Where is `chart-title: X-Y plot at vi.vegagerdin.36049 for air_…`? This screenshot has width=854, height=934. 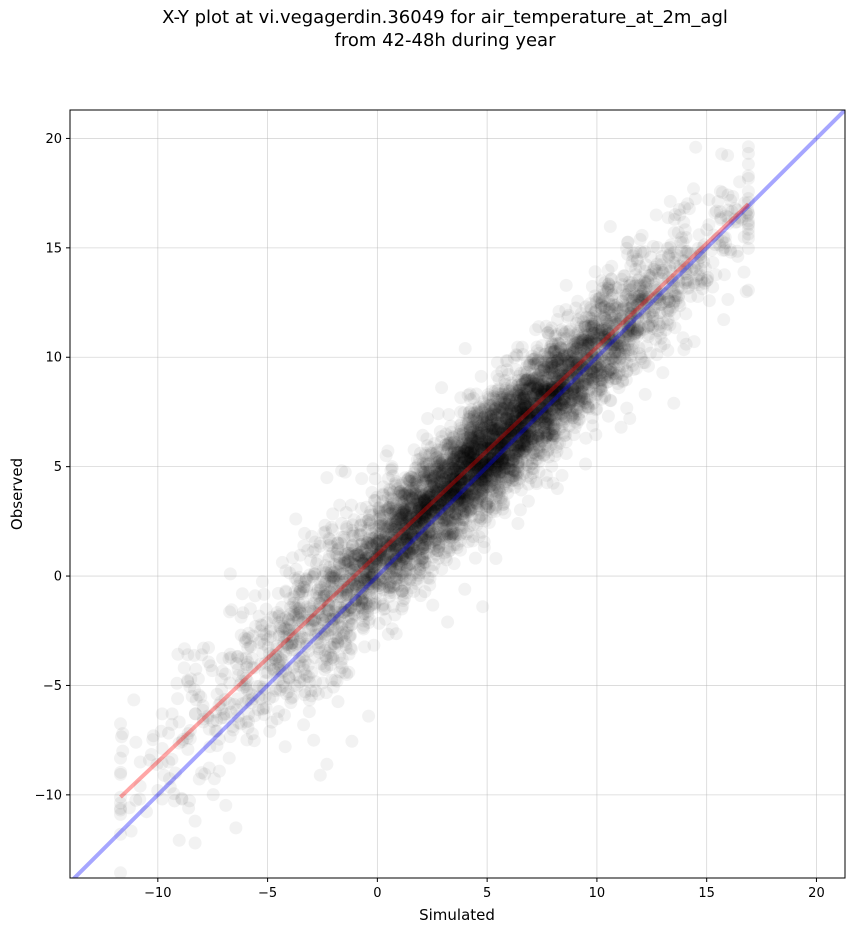 chart-title: X-Y plot at vi.vegagerdin.36049 for air_… is located at coordinates (427, 29).